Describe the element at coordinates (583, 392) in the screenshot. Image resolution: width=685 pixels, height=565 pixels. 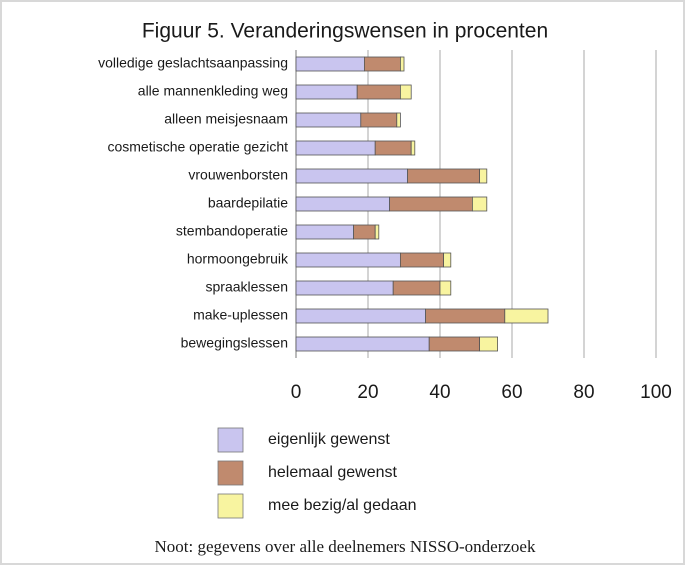
I see `x-tick-label: 80` at that location.